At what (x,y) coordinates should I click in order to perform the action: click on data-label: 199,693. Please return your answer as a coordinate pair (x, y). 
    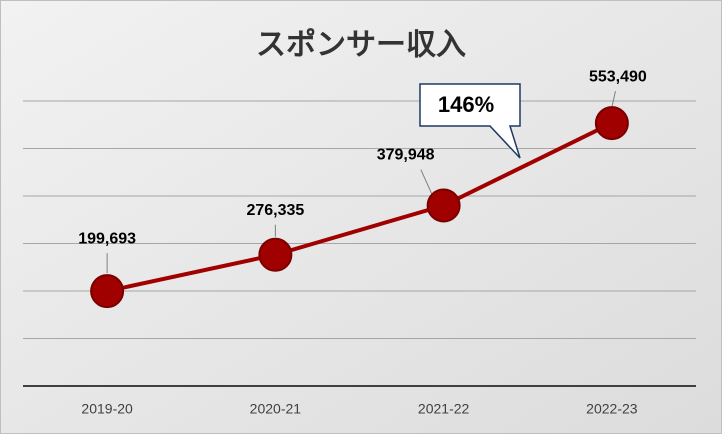
    Looking at the image, I should click on (107, 238).